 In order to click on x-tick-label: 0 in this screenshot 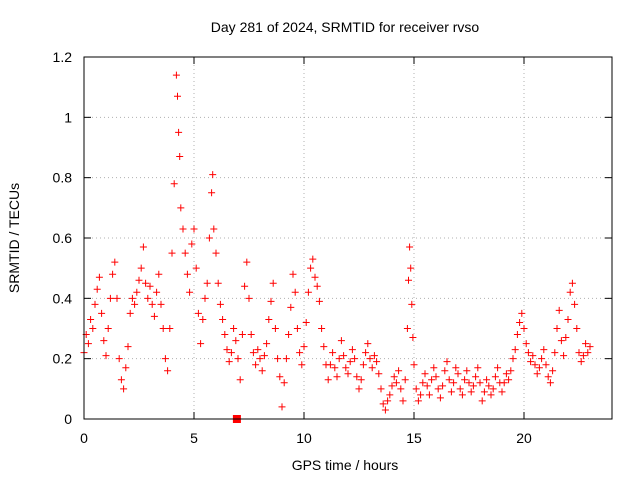, I will do `click(84, 438)`.